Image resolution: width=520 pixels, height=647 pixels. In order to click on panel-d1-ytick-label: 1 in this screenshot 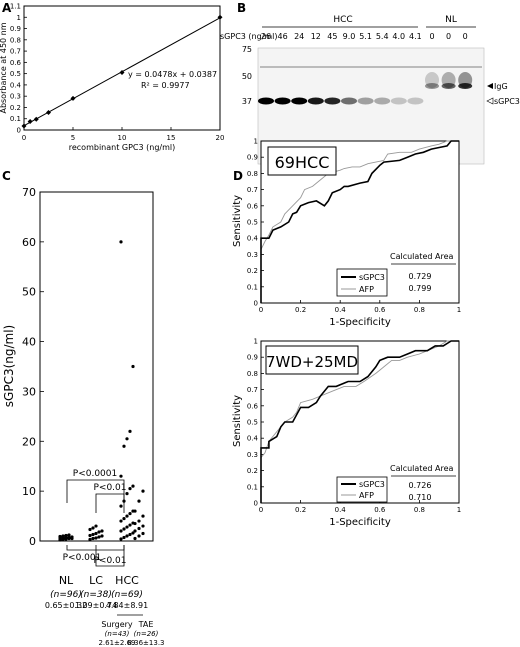, I will do `click(256, 142)`.